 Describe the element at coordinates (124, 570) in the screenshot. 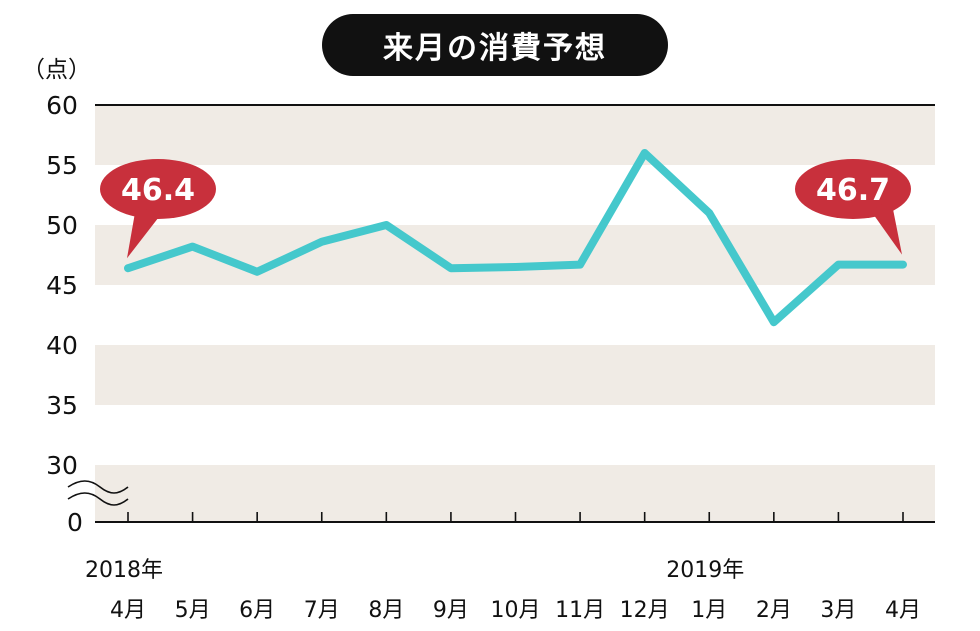

I see `year-label: 2018年` at that location.